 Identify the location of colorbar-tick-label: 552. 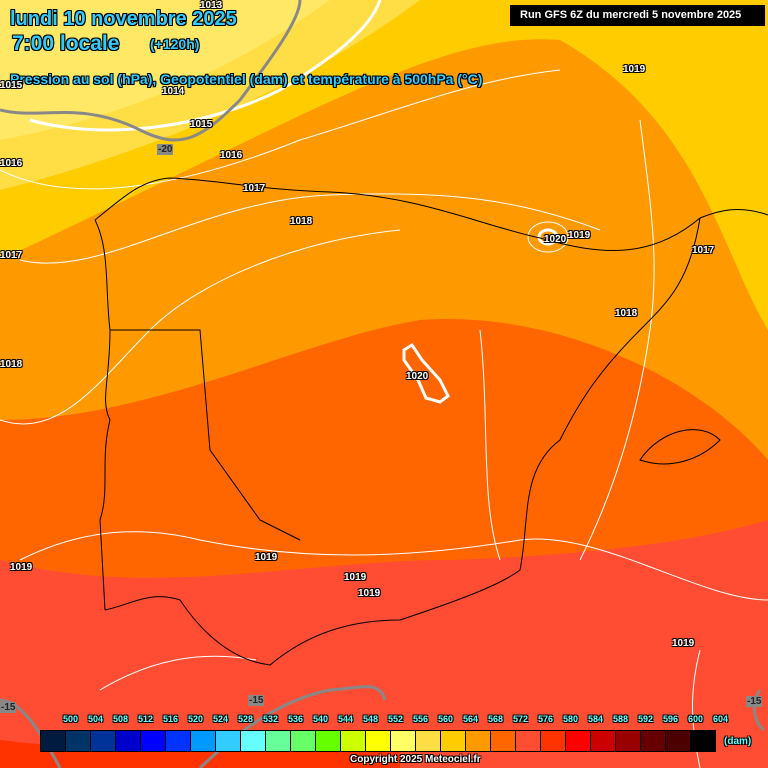
(395, 719).